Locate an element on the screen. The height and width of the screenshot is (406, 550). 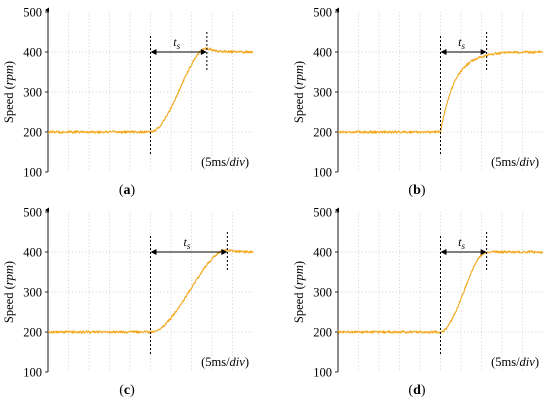
panel-label-letter: b is located at coordinates (417, 190).